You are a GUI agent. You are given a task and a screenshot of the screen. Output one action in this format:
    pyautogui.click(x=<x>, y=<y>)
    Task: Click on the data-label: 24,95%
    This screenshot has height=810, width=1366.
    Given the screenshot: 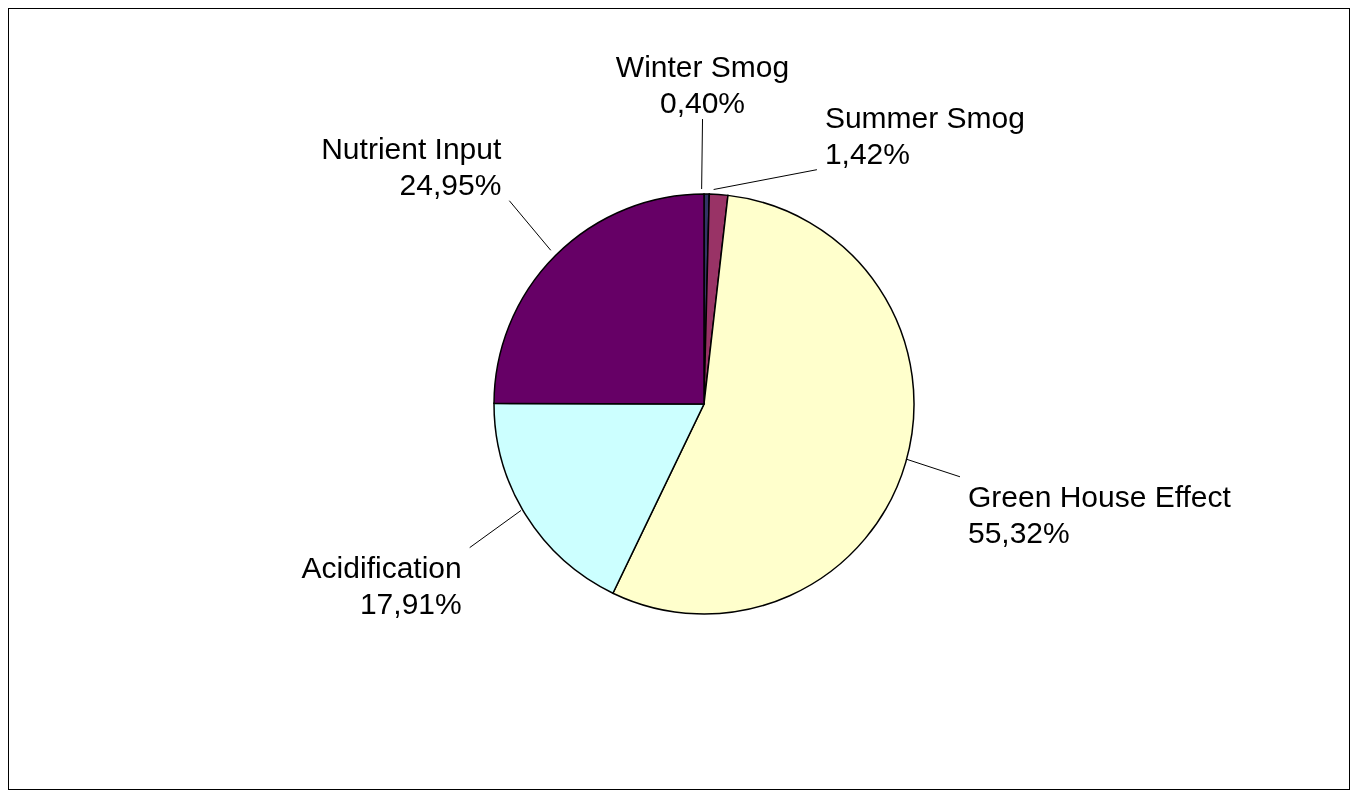 What is the action you would take?
    pyautogui.click(x=450, y=184)
    